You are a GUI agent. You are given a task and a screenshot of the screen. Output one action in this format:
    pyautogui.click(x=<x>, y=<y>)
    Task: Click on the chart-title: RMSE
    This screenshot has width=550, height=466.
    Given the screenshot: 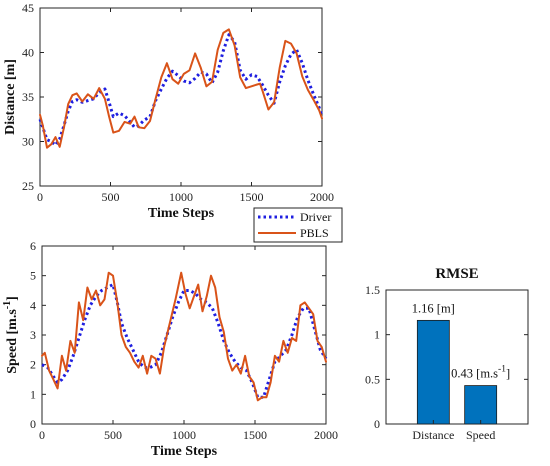 What is the action you would take?
    pyautogui.click(x=456, y=274)
    